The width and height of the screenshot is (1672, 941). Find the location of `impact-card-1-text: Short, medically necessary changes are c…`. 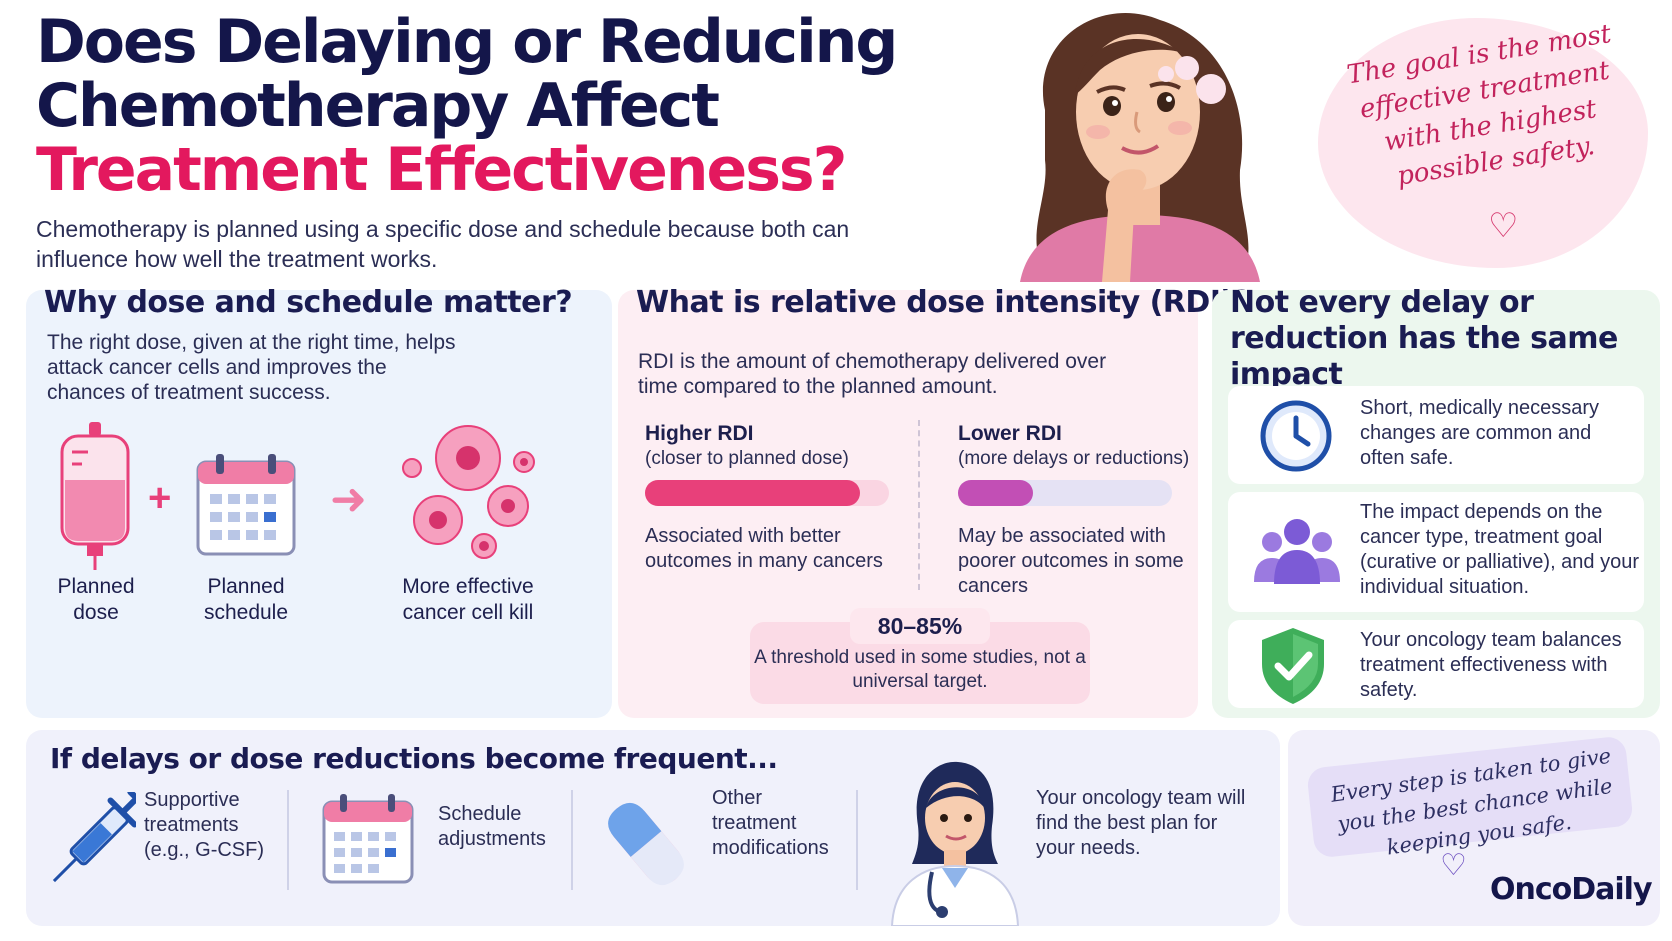

impact-card-1-text: Short, medically necessary changes are c… is located at coordinates (1479, 433).